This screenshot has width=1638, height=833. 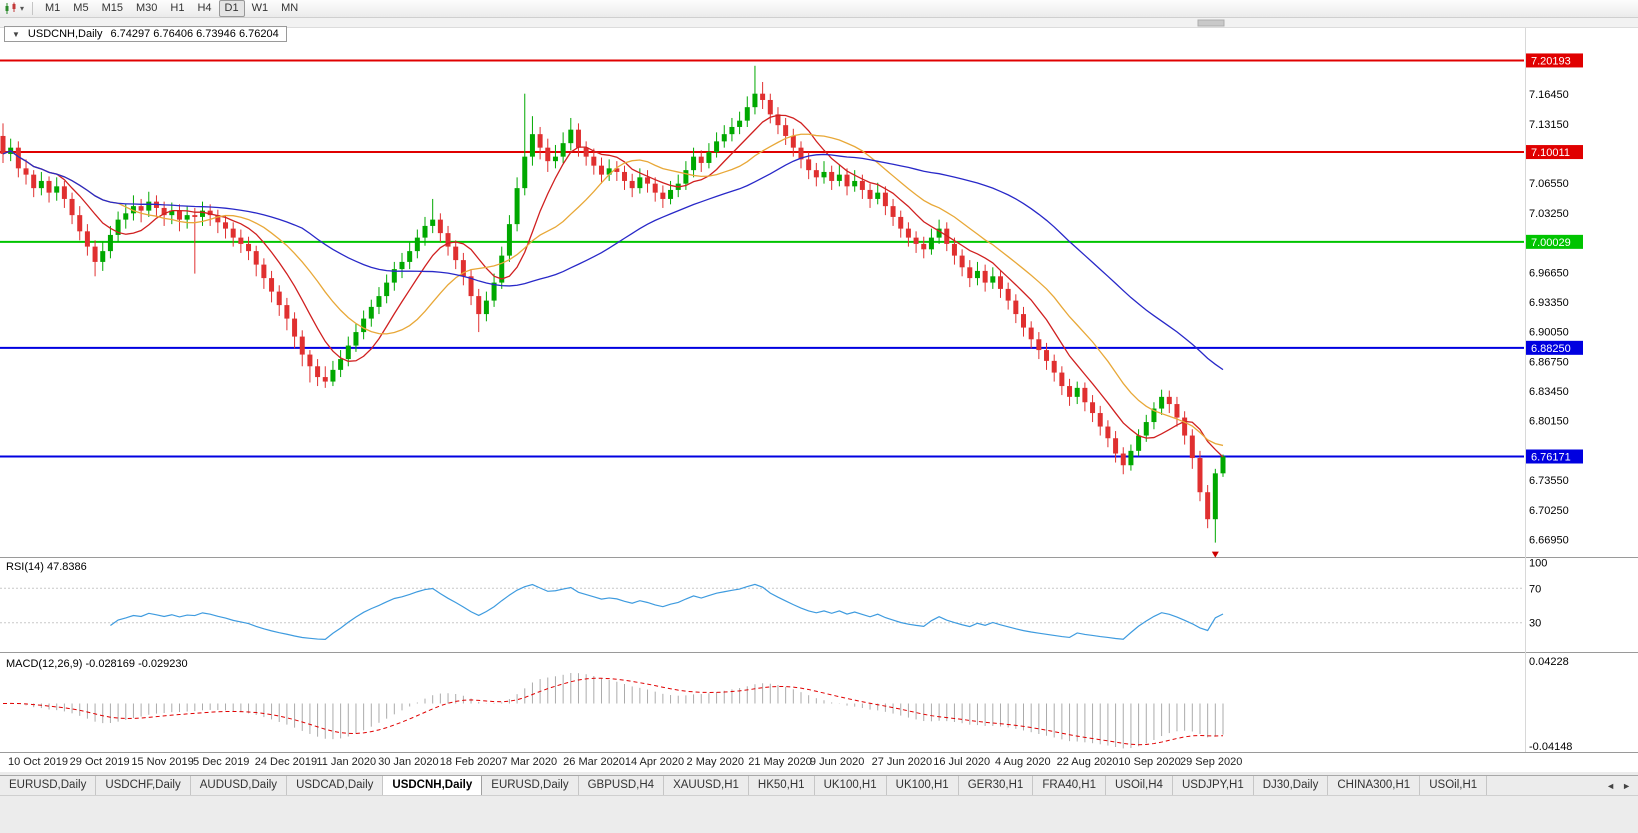 What do you see at coordinates (1088, 762) in the screenshot?
I see `date-axis-label: 22 Aug 2020` at bounding box center [1088, 762].